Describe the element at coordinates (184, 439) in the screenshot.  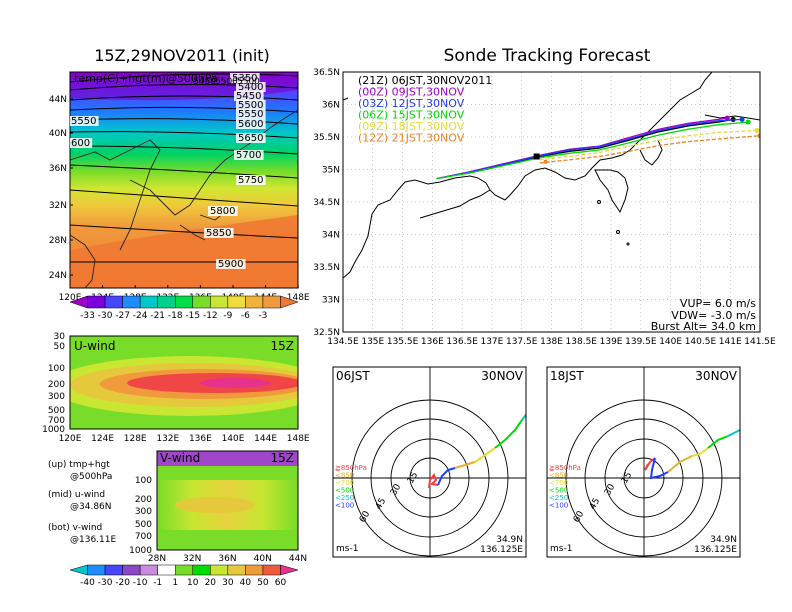
I see `uwind-lon-ticks: 120E 124E 128E 132E 136E 140E 144E 148E` at that location.